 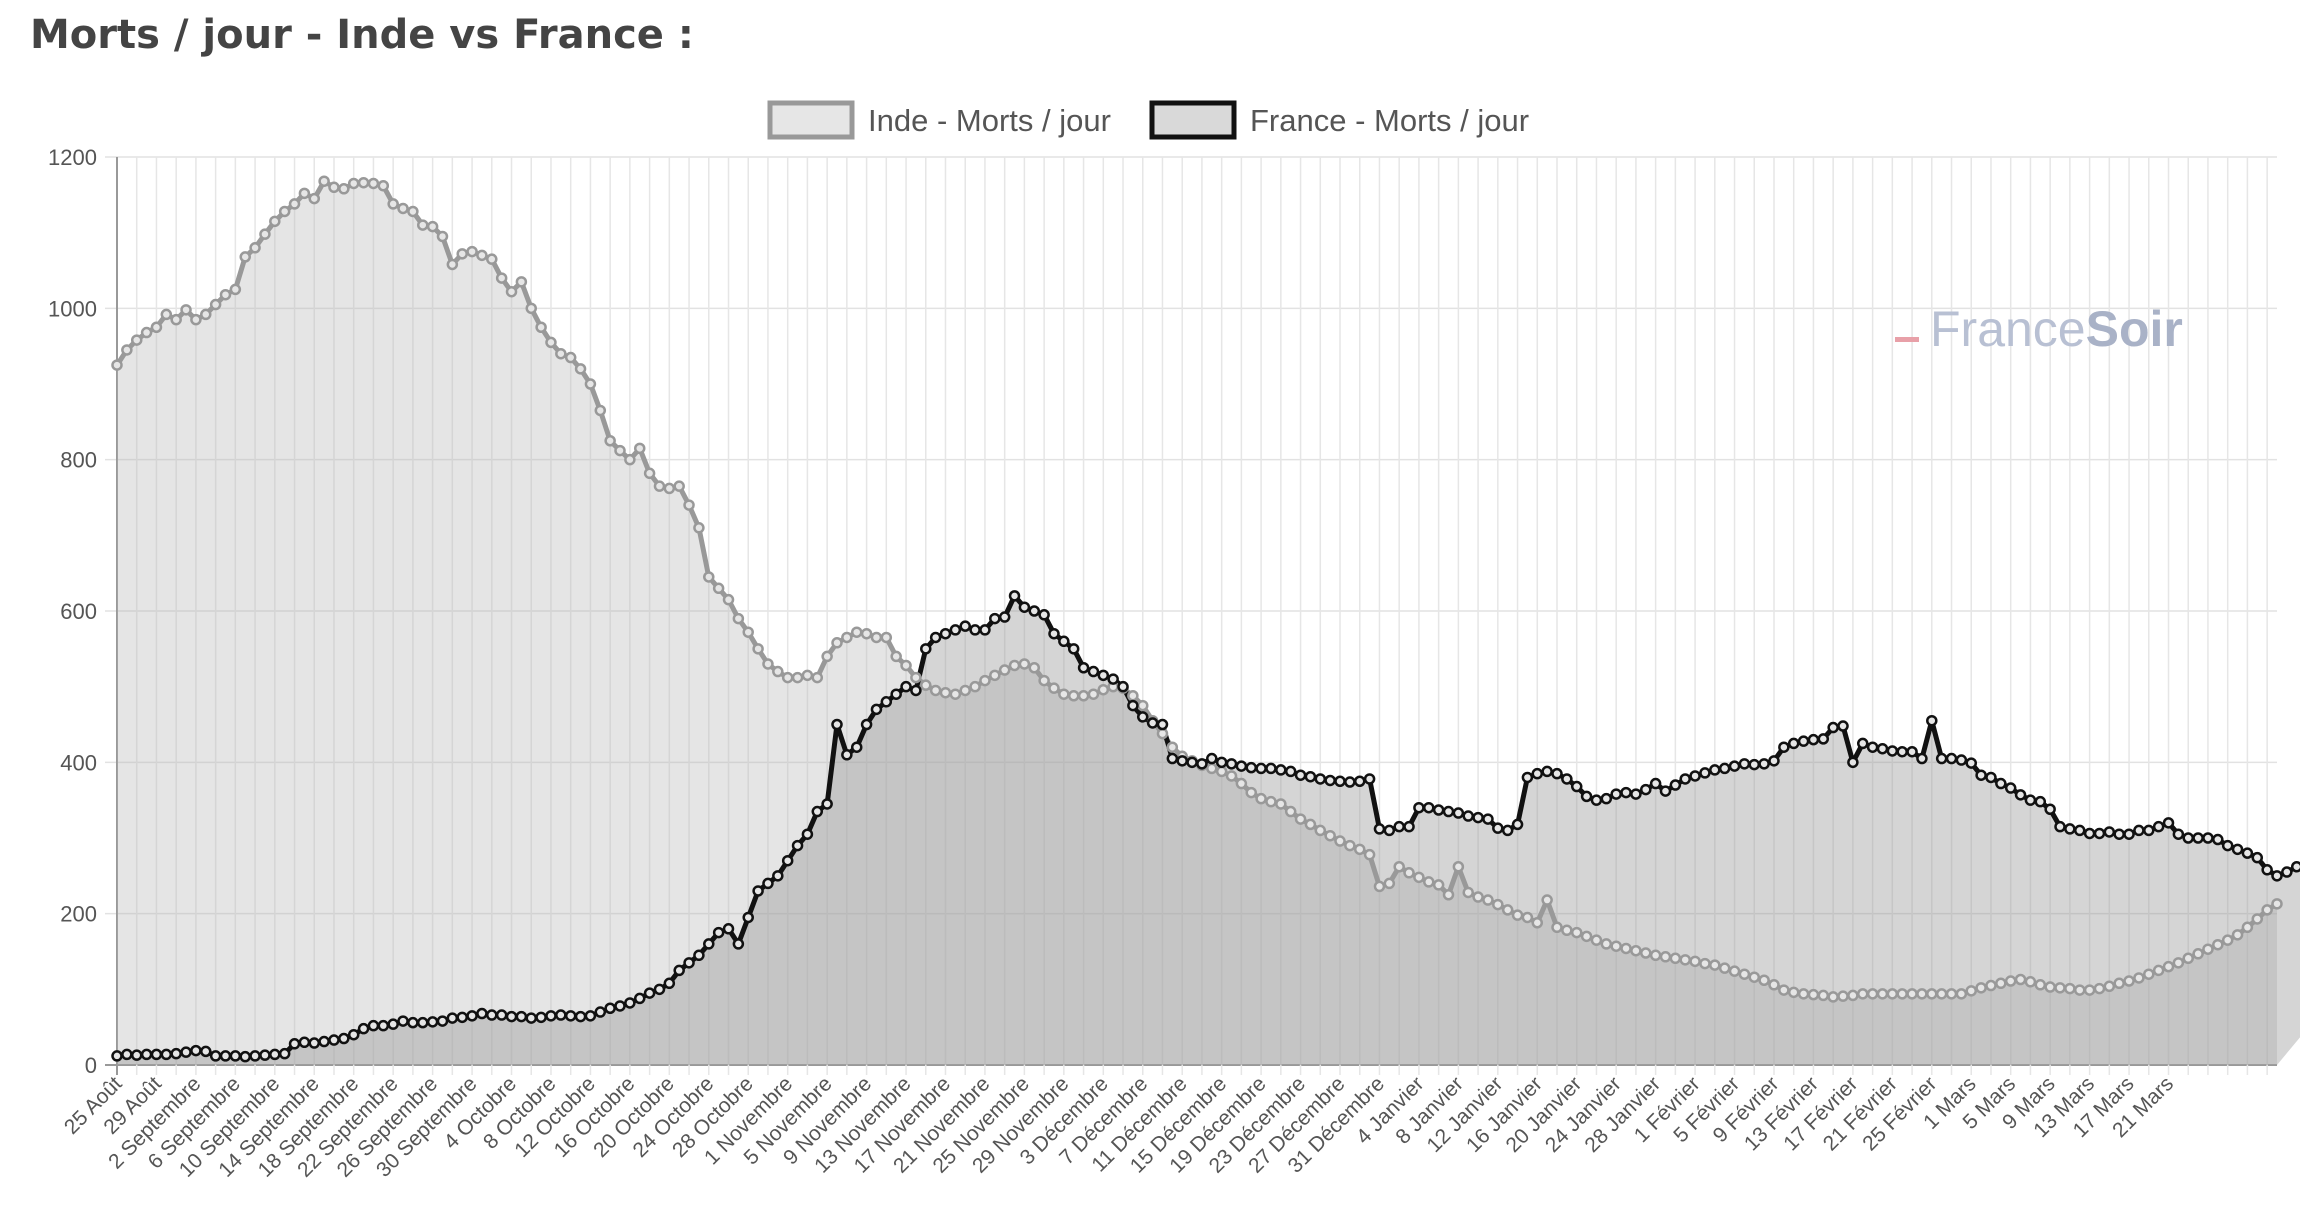 I want to click on y-tick-label: 200, so click(x=78, y=914).